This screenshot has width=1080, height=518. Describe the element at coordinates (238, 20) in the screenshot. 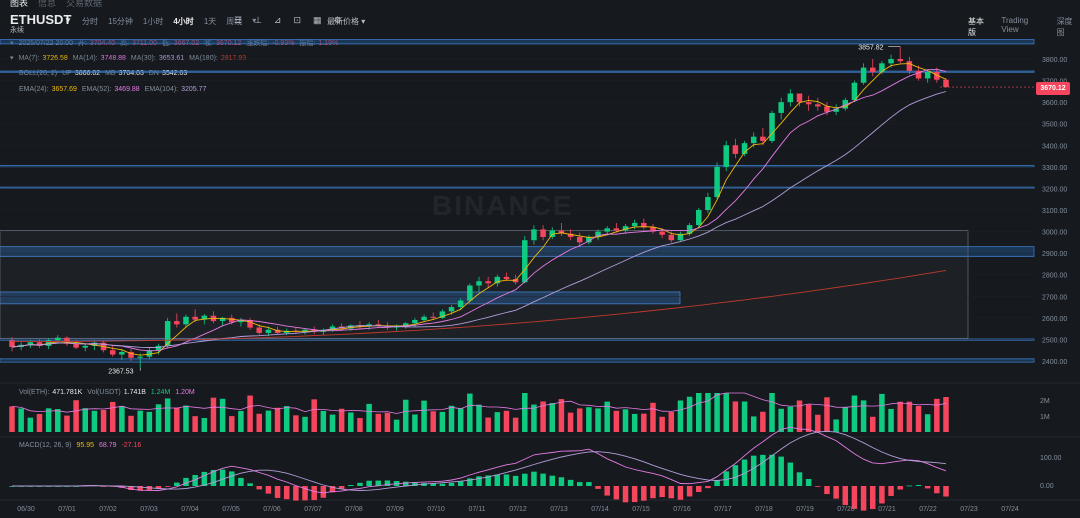

I see `indicator-icon: ☰` at that location.